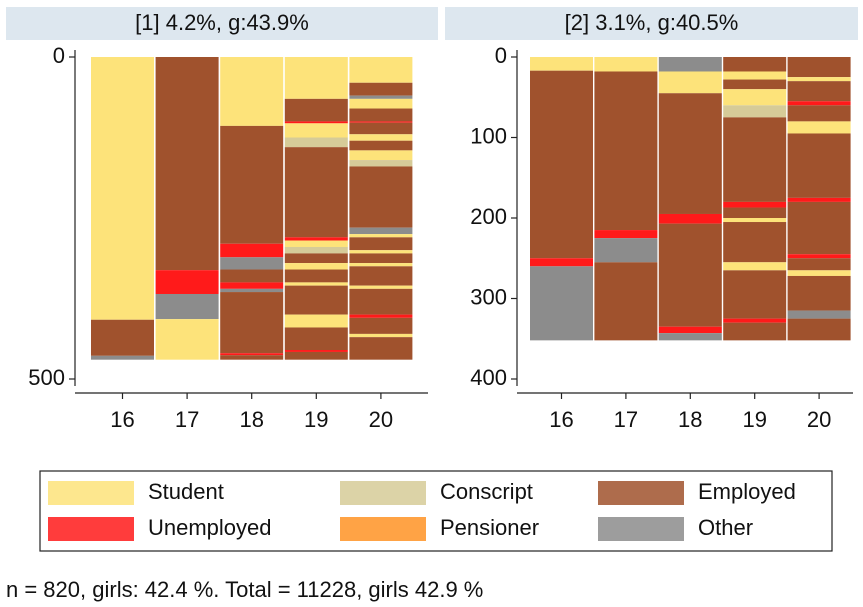 This screenshot has width=863, height=607. I want to click on legend-label: Conscript, so click(486, 491).